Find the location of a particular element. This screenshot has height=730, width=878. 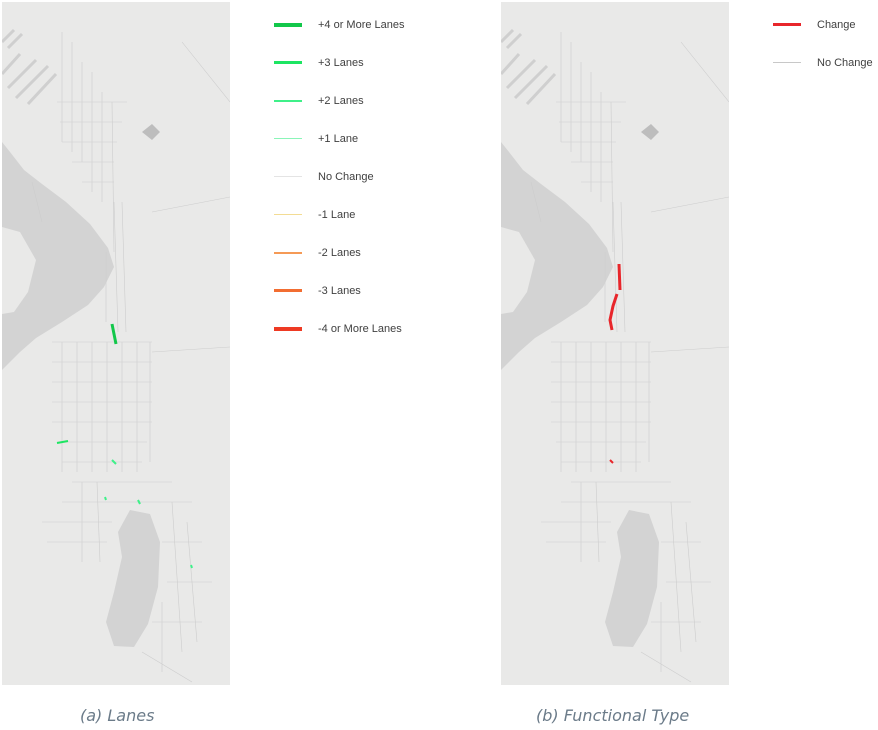

legend-label: Change is located at coordinates (836, 25).